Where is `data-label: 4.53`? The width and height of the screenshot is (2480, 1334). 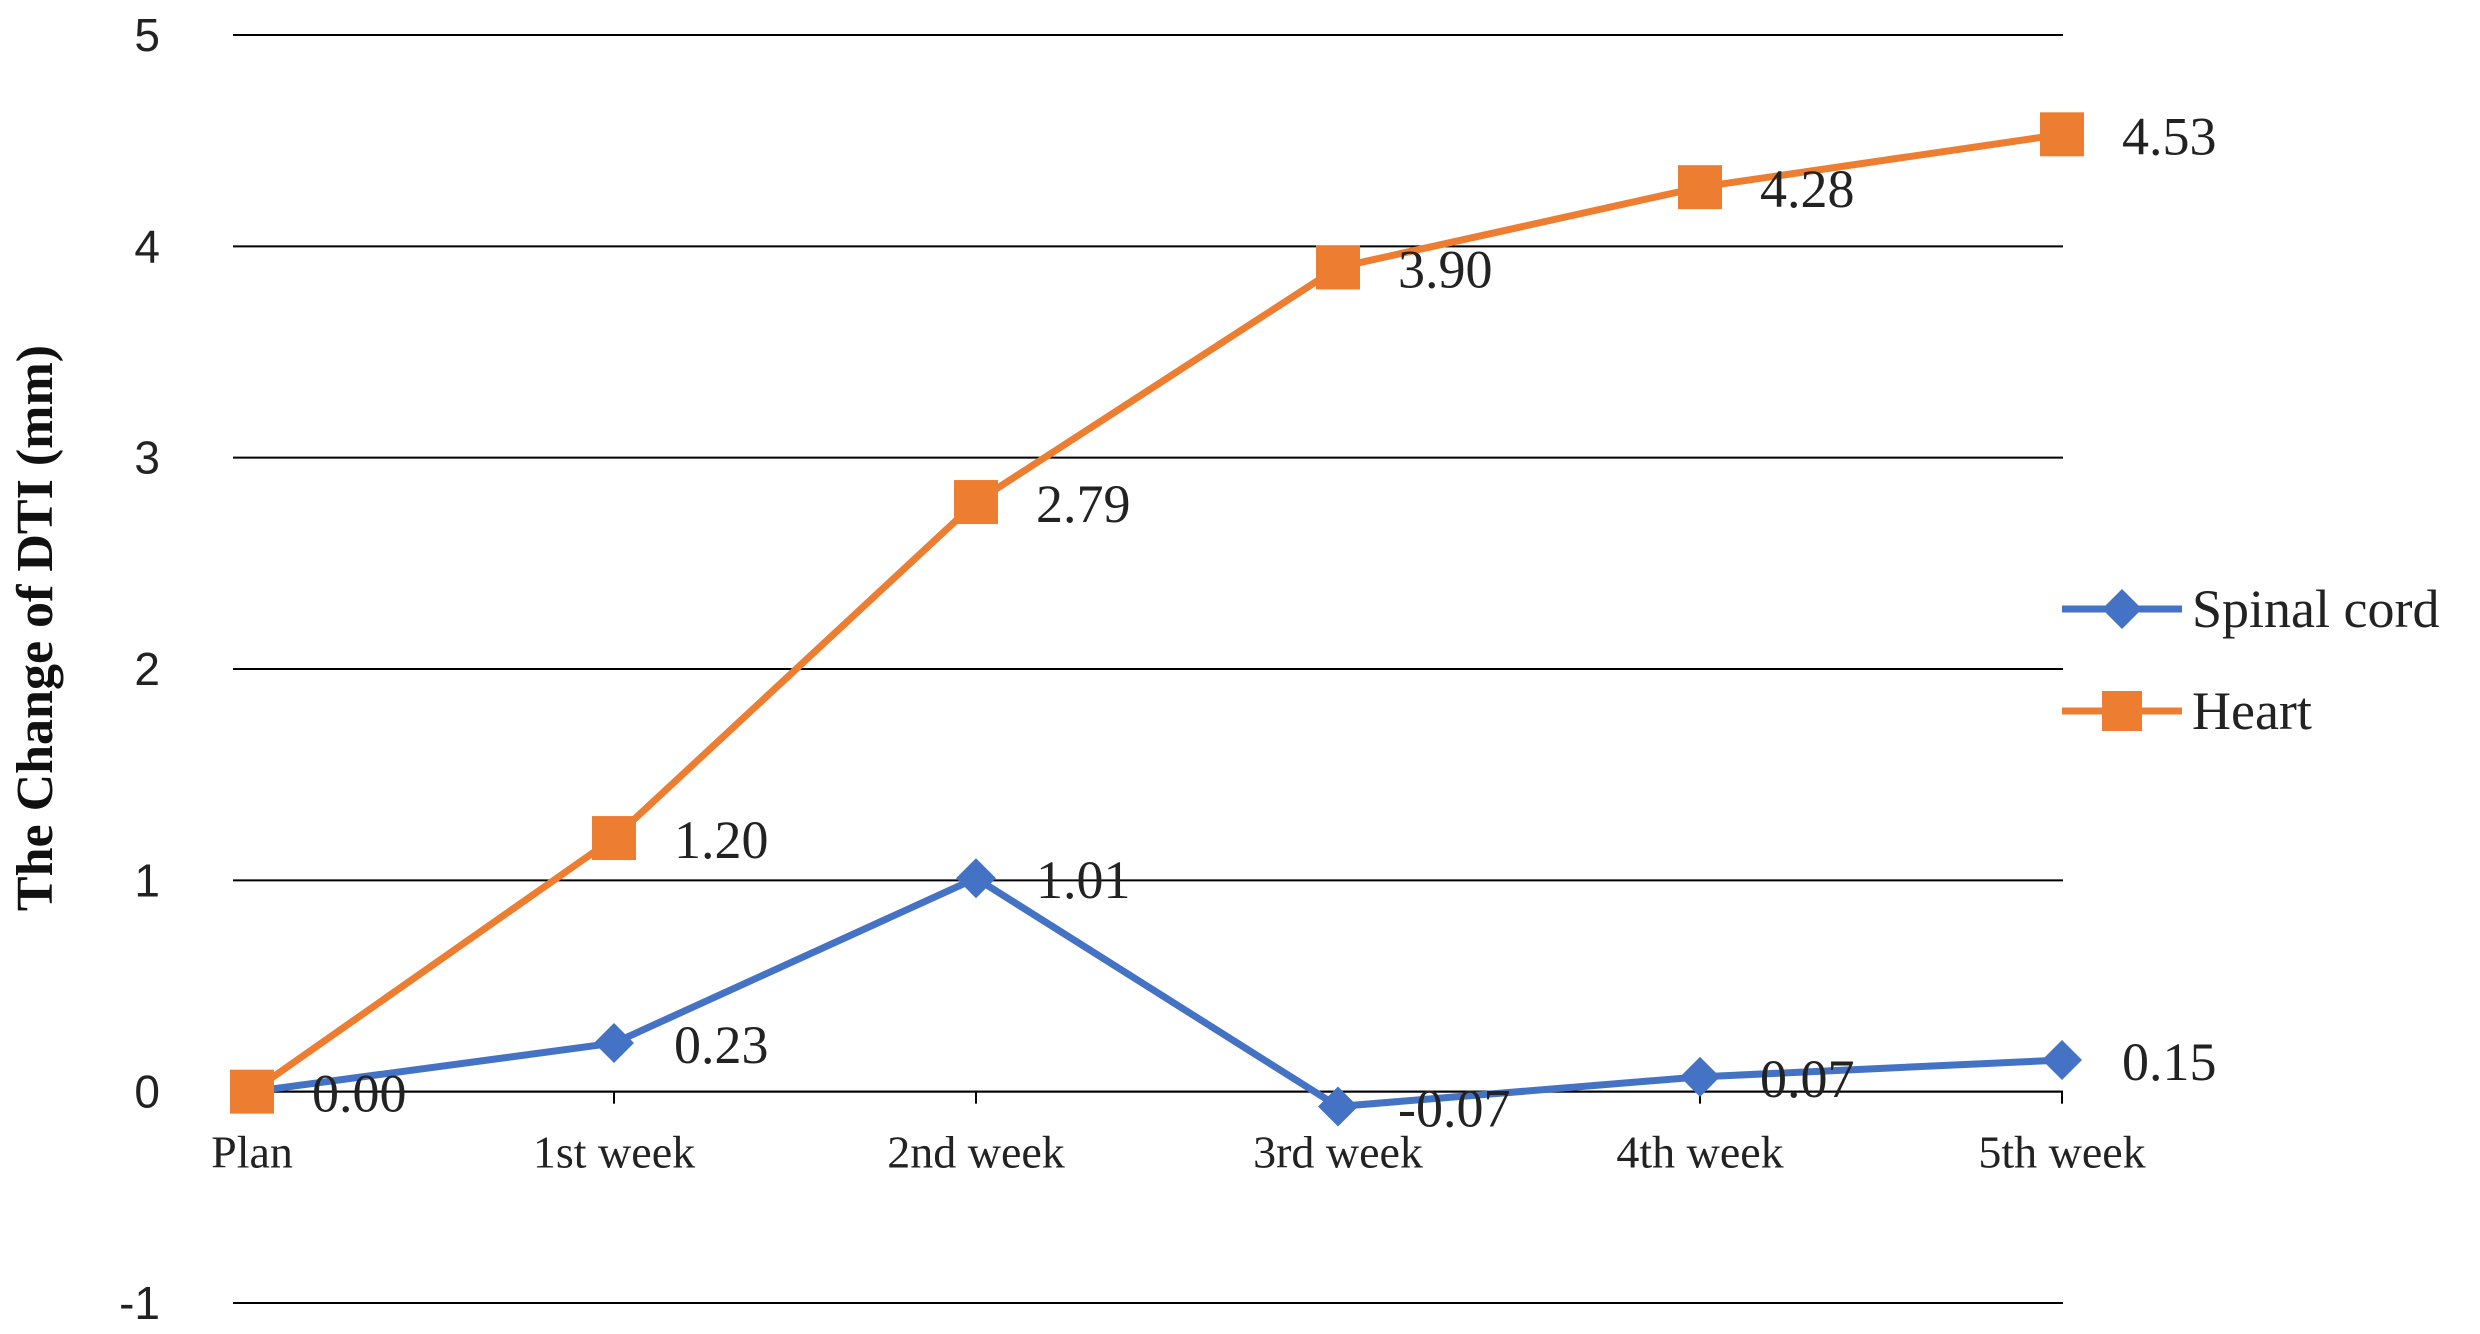
data-label: 4.53 is located at coordinates (2169, 136).